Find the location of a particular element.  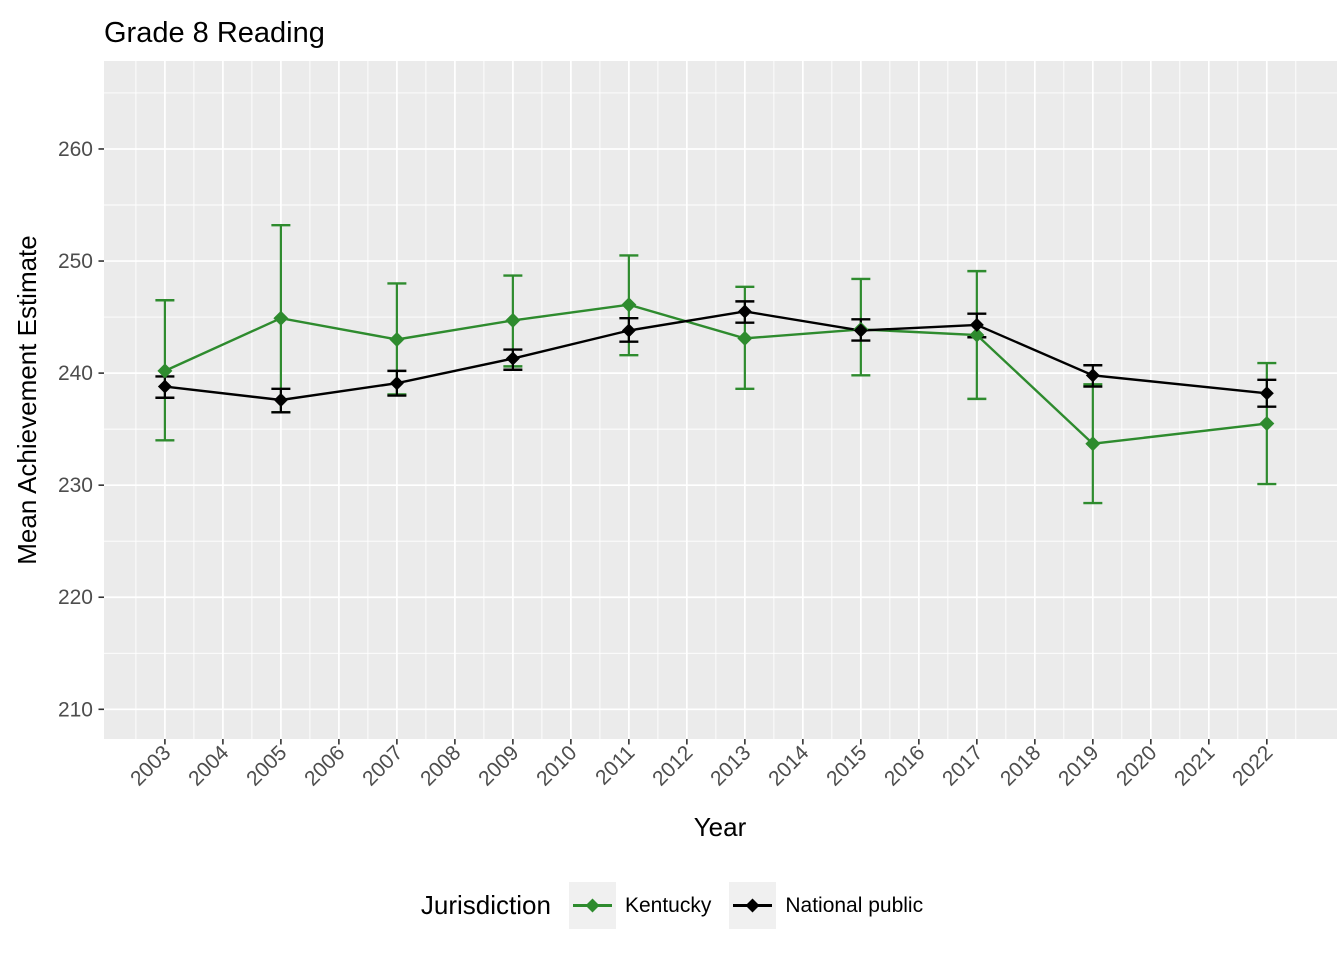

x-tick-label: 2010 is located at coordinates (556, 765).